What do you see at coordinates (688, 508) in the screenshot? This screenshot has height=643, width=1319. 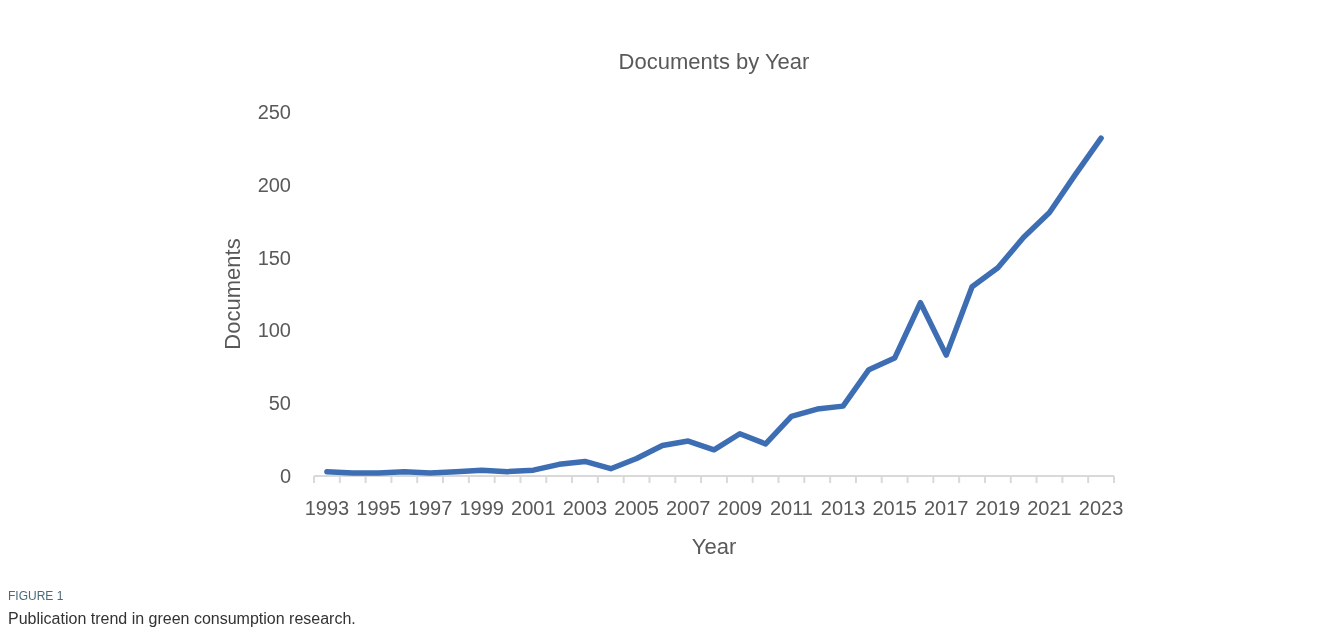 I see `x-tick-label: 2007` at bounding box center [688, 508].